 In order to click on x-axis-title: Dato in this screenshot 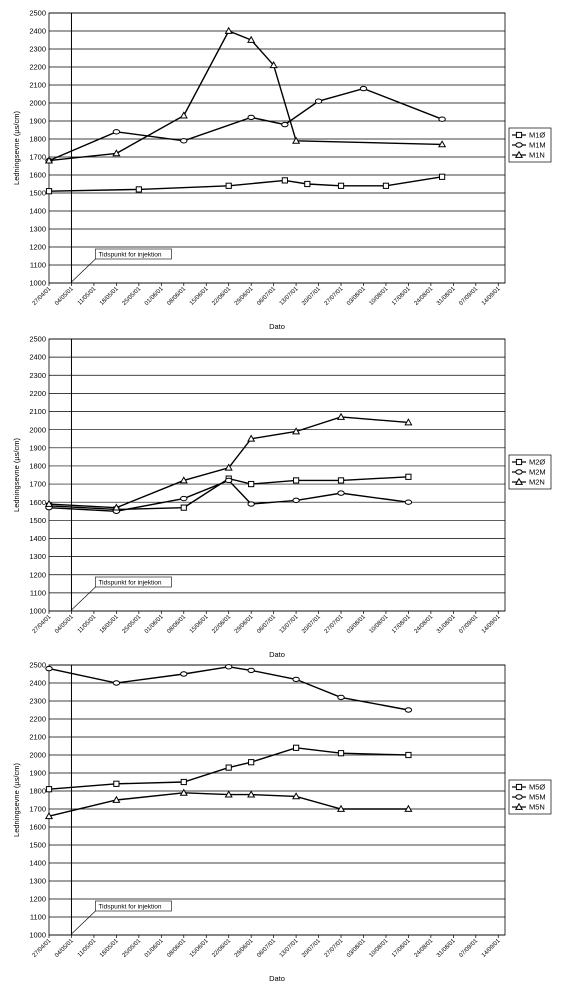, I will do `click(277, 978)`.